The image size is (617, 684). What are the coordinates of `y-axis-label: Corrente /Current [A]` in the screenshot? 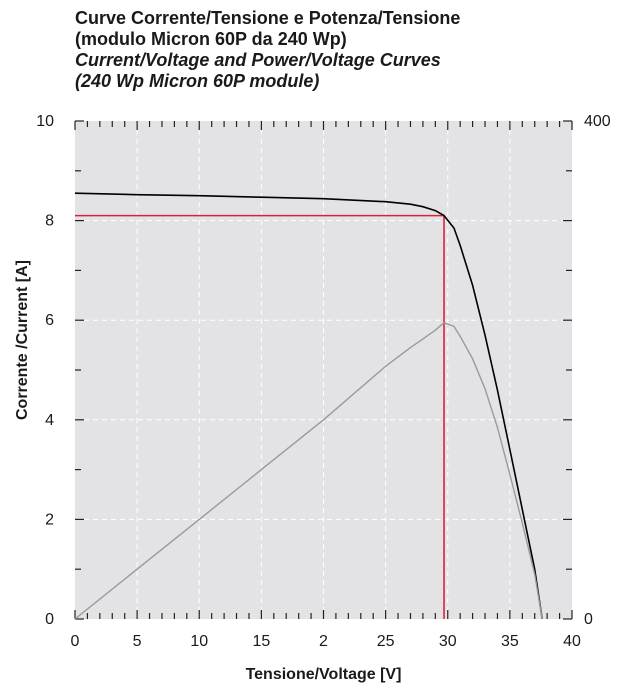 It's located at (22, 340).